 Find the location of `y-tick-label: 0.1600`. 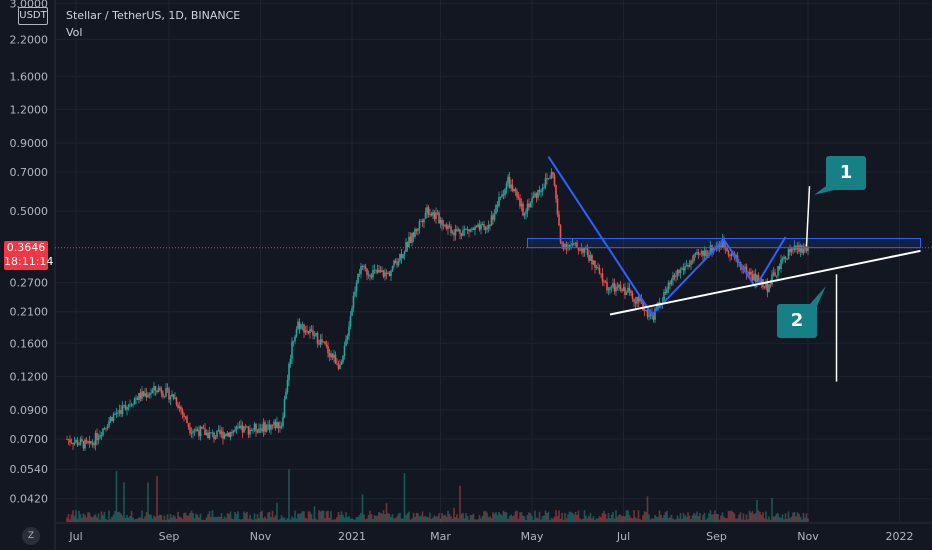

y-tick-label: 0.1600 is located at coordinates (29, 343).